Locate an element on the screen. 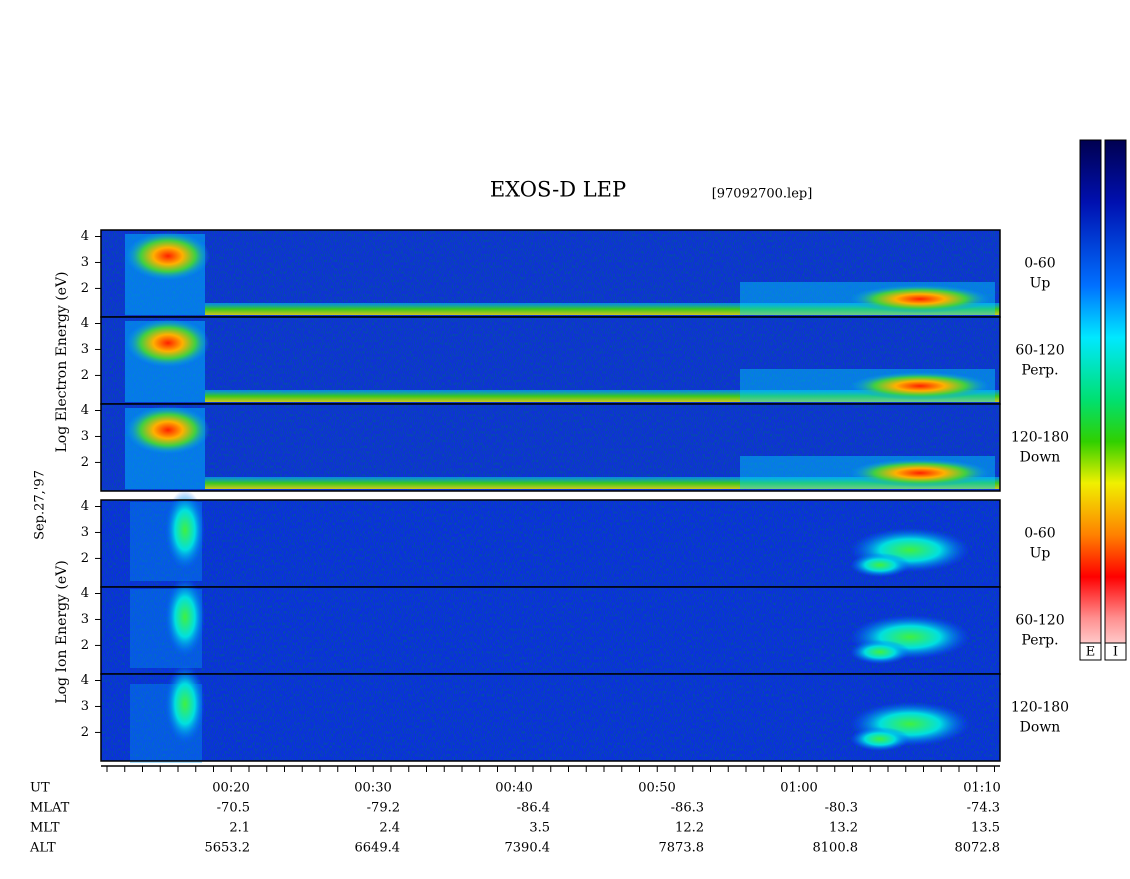  row-value: 6649.4 is located at coordinates (378, 848).